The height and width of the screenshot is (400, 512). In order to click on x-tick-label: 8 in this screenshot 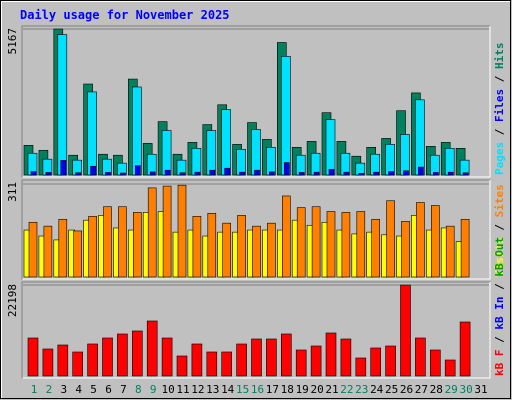, I will do `click(138, 389)`.